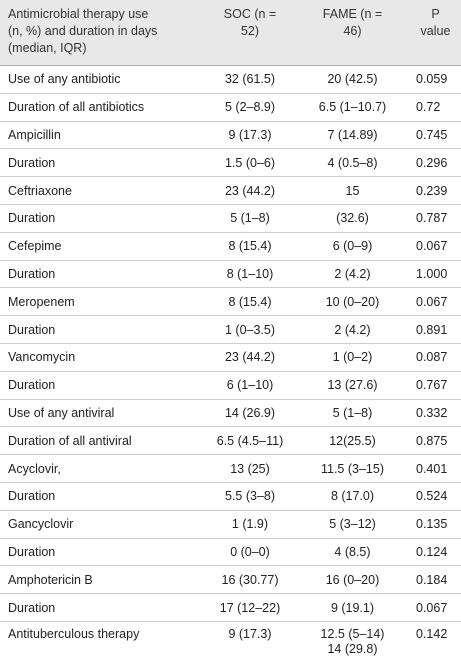  I want to click on table-cell: 0.72, so click(428, 107).